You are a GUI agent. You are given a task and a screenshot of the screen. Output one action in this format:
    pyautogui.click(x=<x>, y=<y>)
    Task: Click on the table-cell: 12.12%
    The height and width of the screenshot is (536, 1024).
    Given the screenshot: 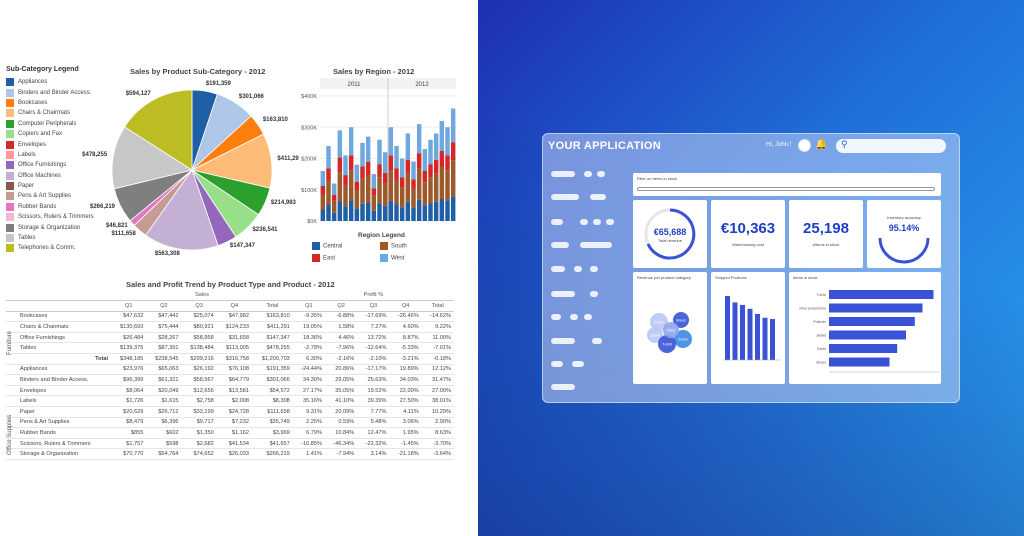 What is the action you would take?
    pyautogui.click(x=437, y=370)
    